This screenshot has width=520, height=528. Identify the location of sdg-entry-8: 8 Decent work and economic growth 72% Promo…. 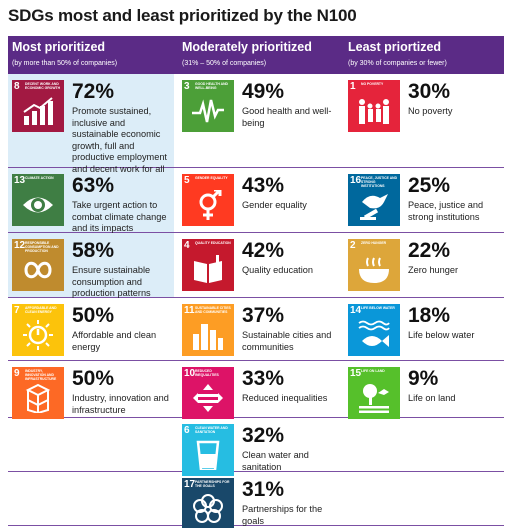
(91, 124).